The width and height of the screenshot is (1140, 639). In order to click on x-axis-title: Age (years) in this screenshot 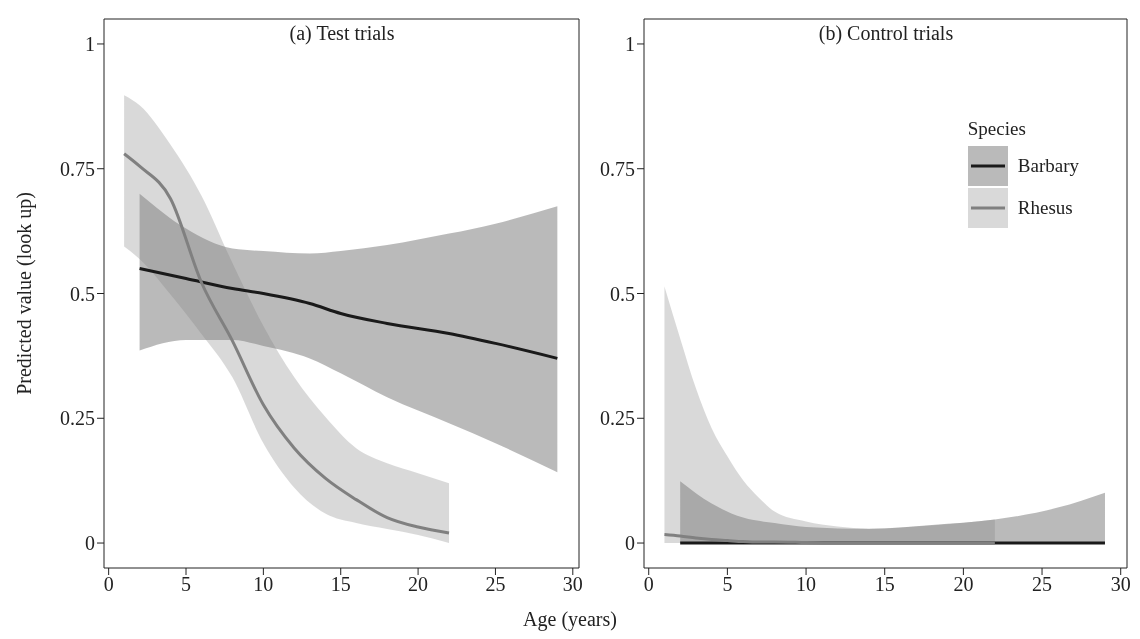, I will do `click(570, 619)`.